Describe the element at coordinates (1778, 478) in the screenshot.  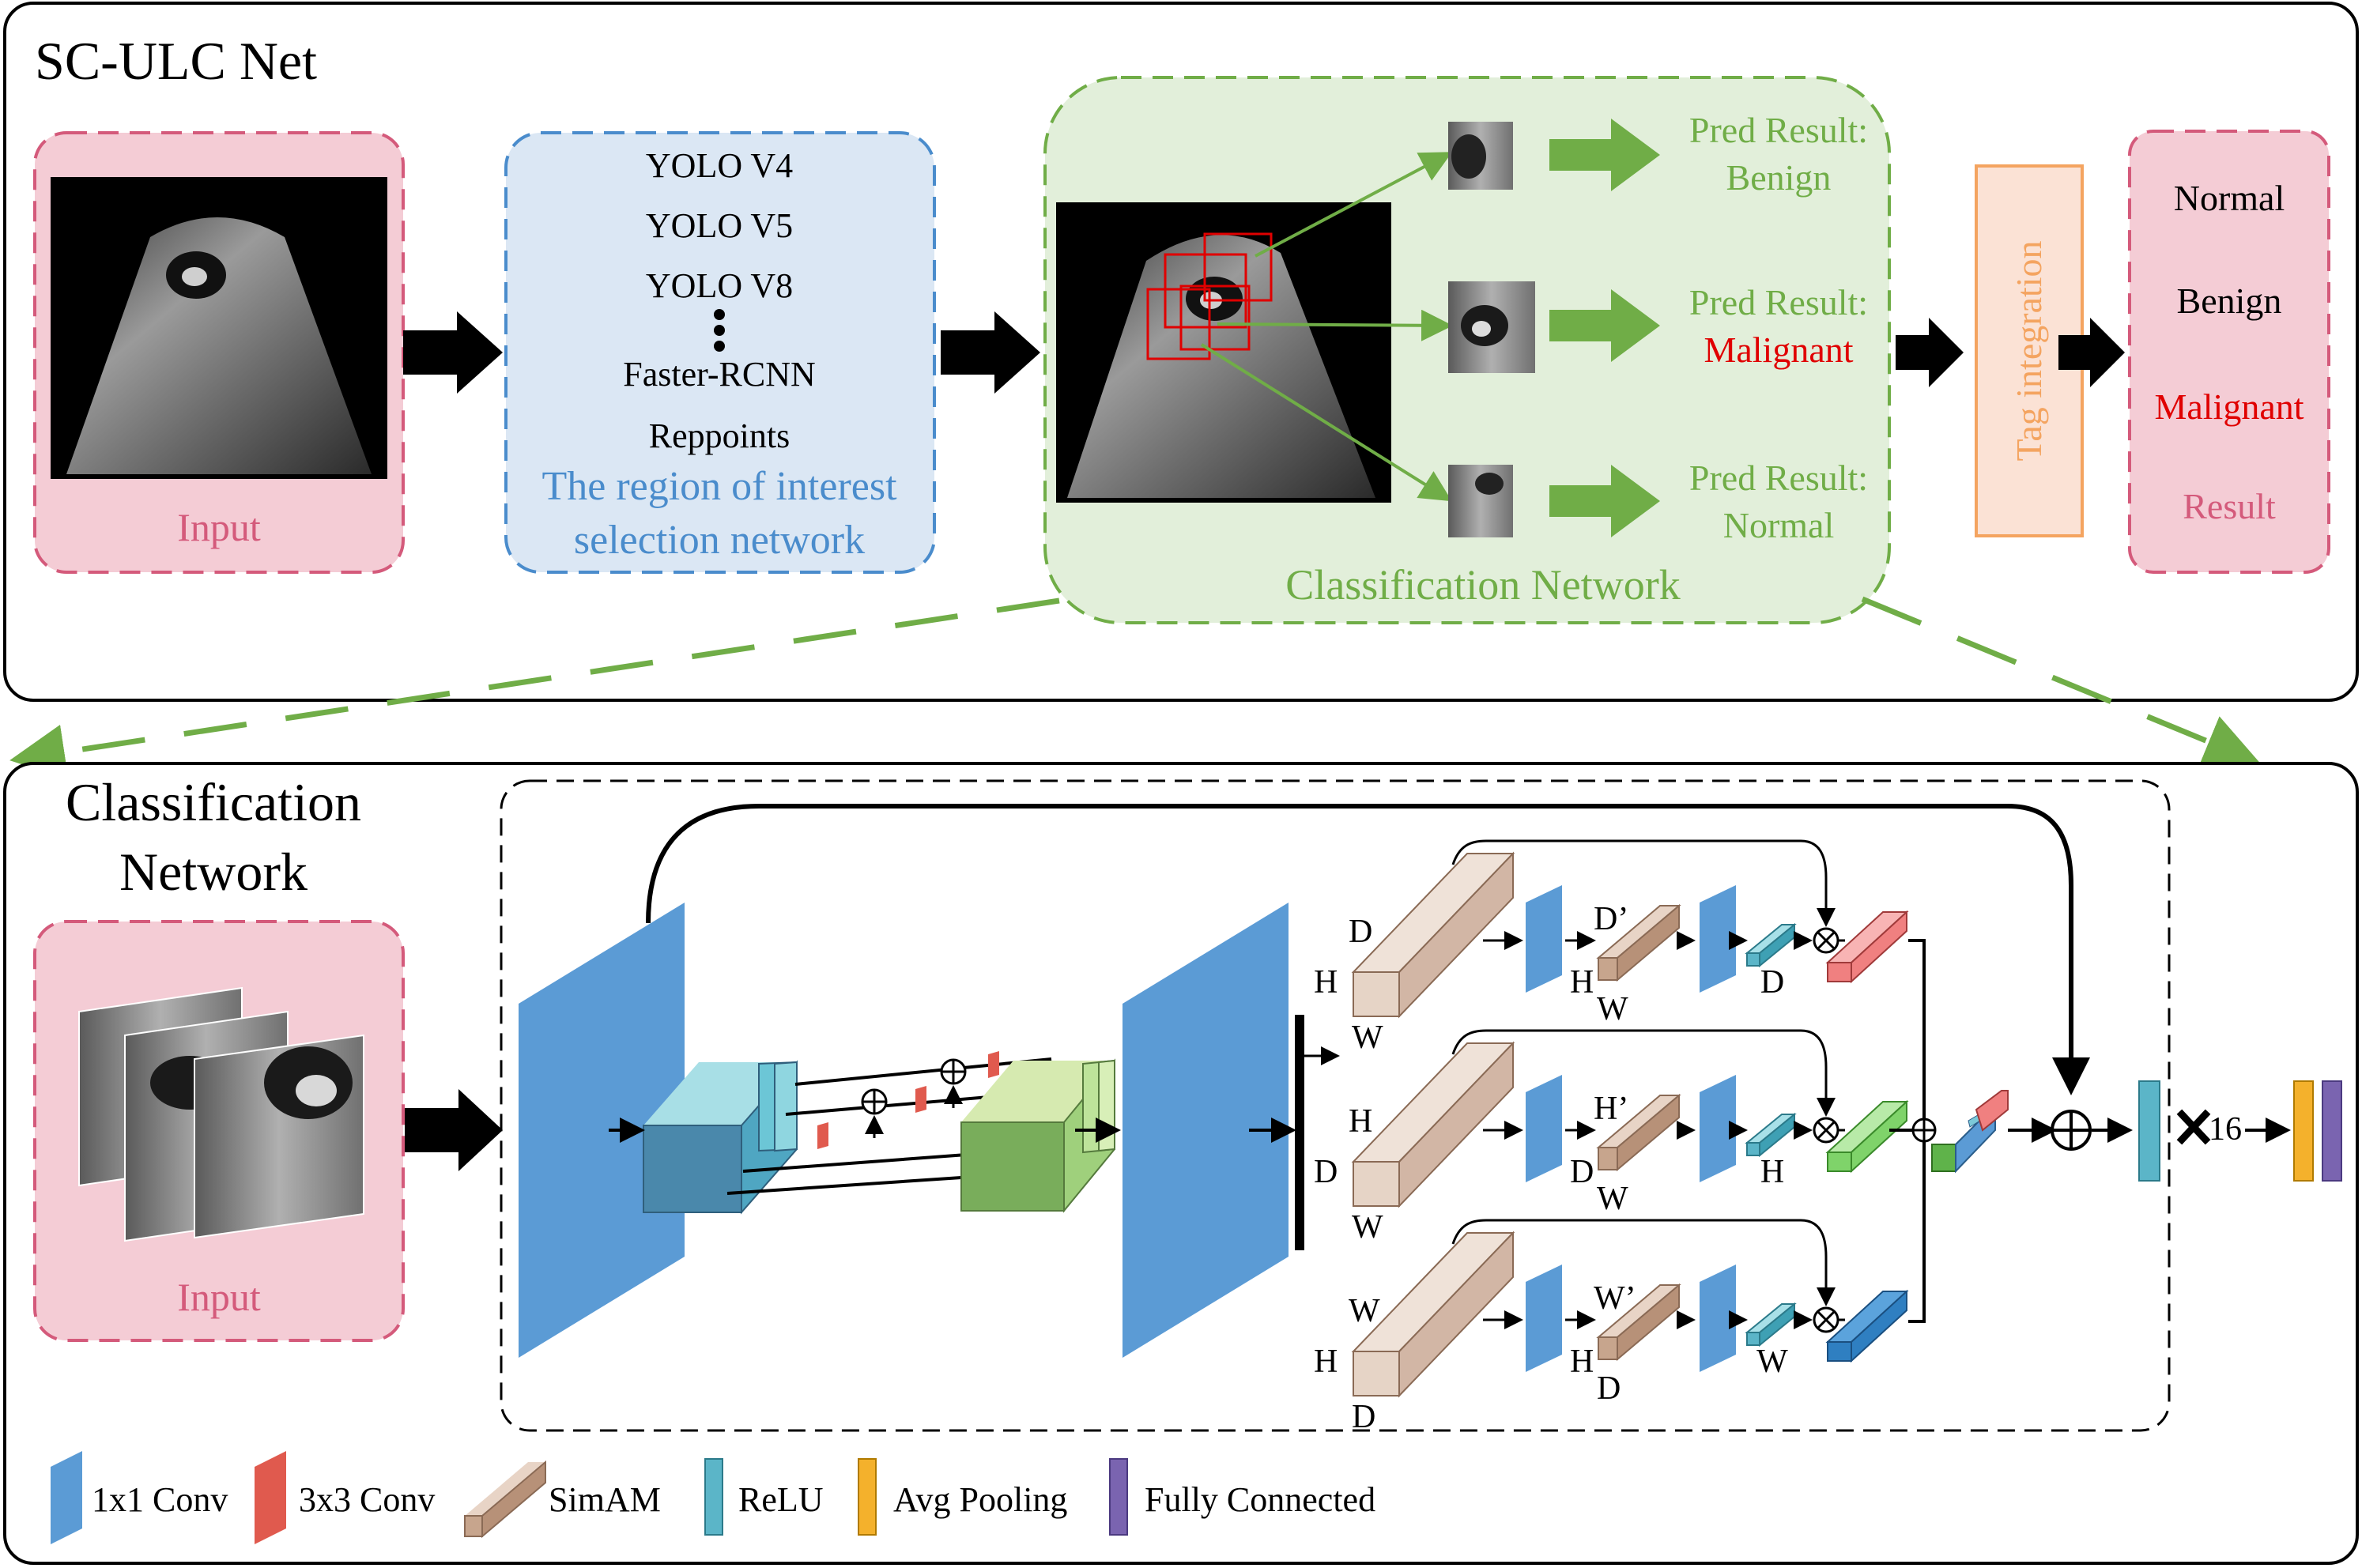
I see `pred-result-3-prefix: Pred Result:` at that location.